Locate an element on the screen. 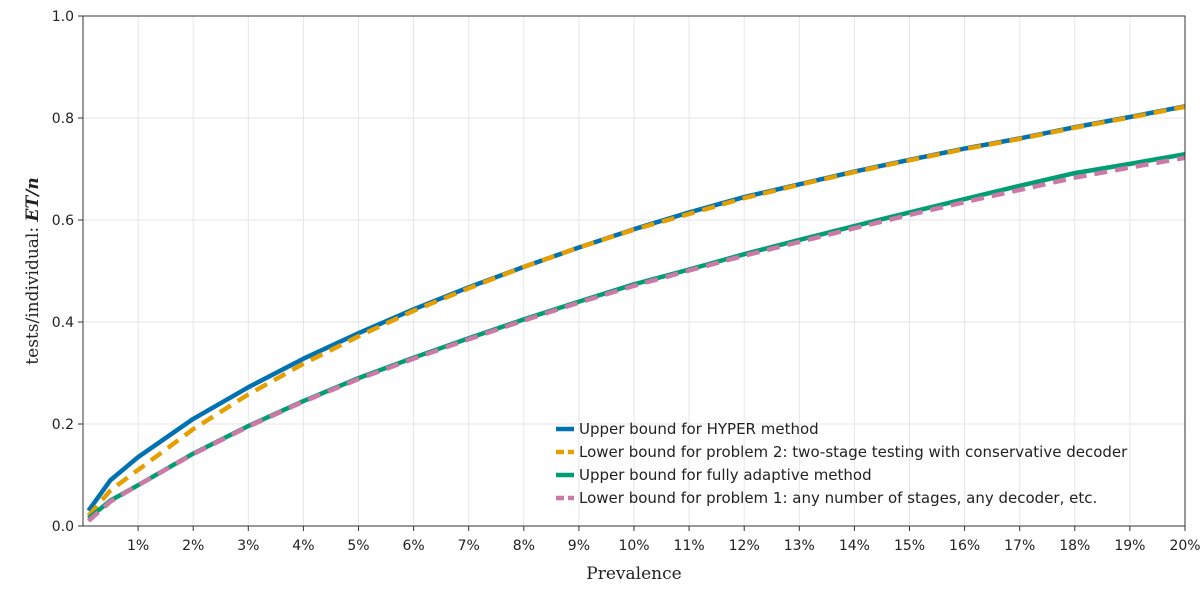 Image resolution: width=1200 pixels, height=600 pixels. x-tick-label: 6% is located at coordinates (413, 546).